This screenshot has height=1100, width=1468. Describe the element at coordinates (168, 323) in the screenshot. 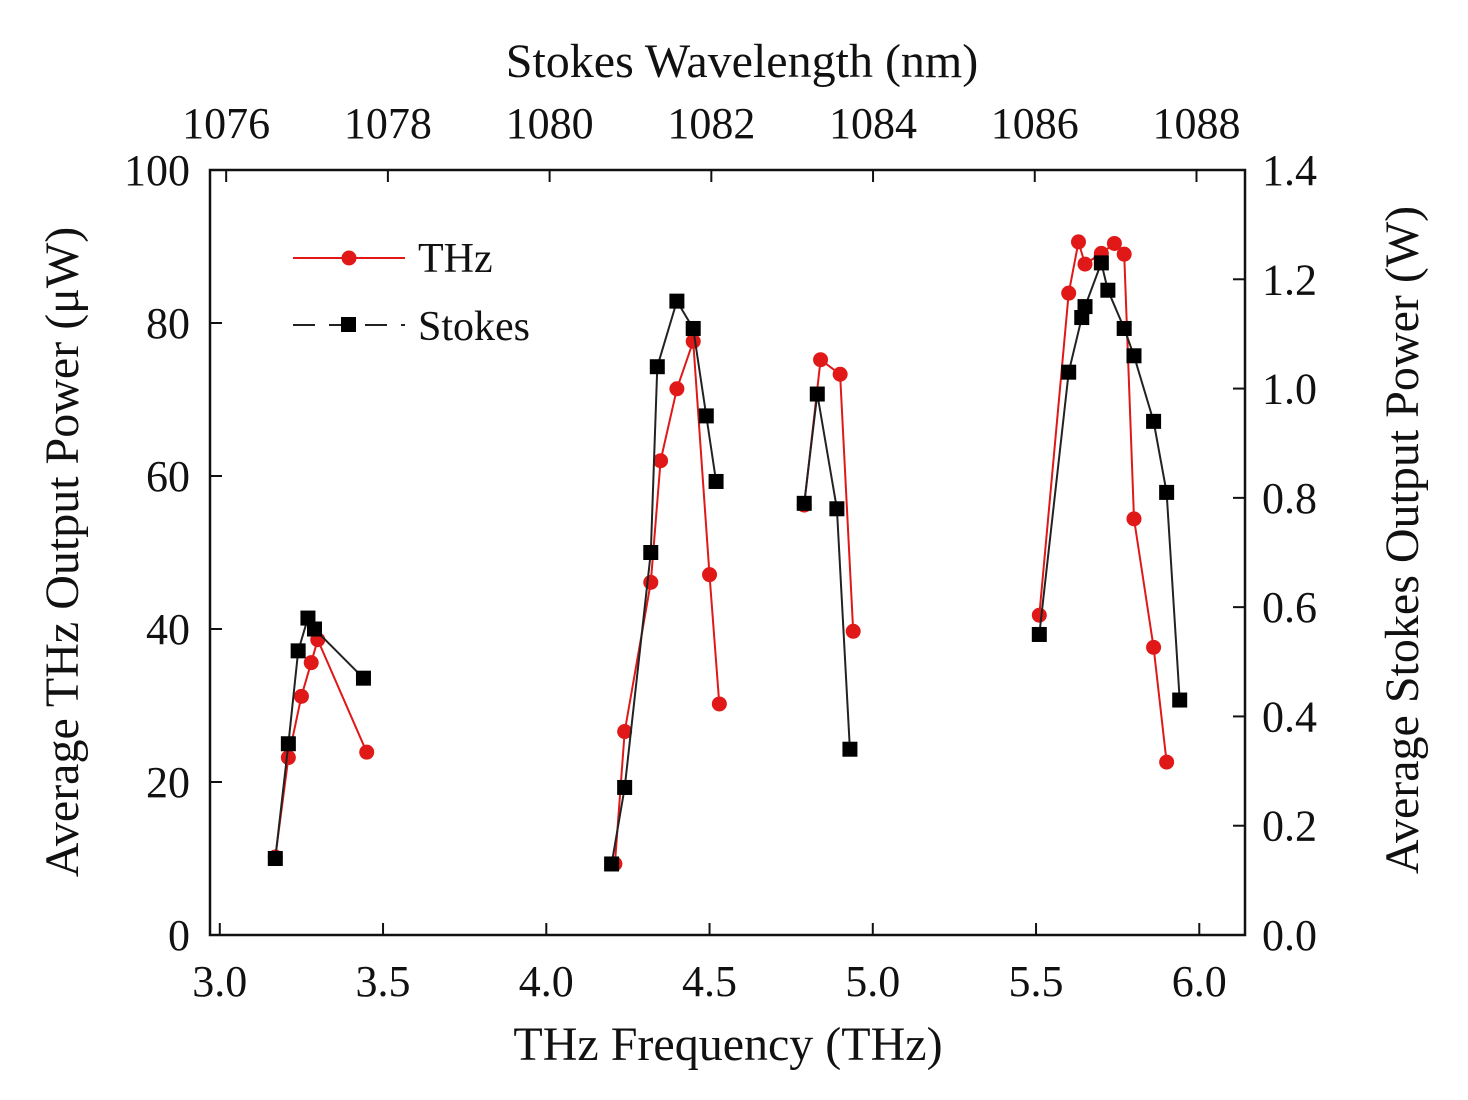

I see `y-tick-label: 80` at that location.